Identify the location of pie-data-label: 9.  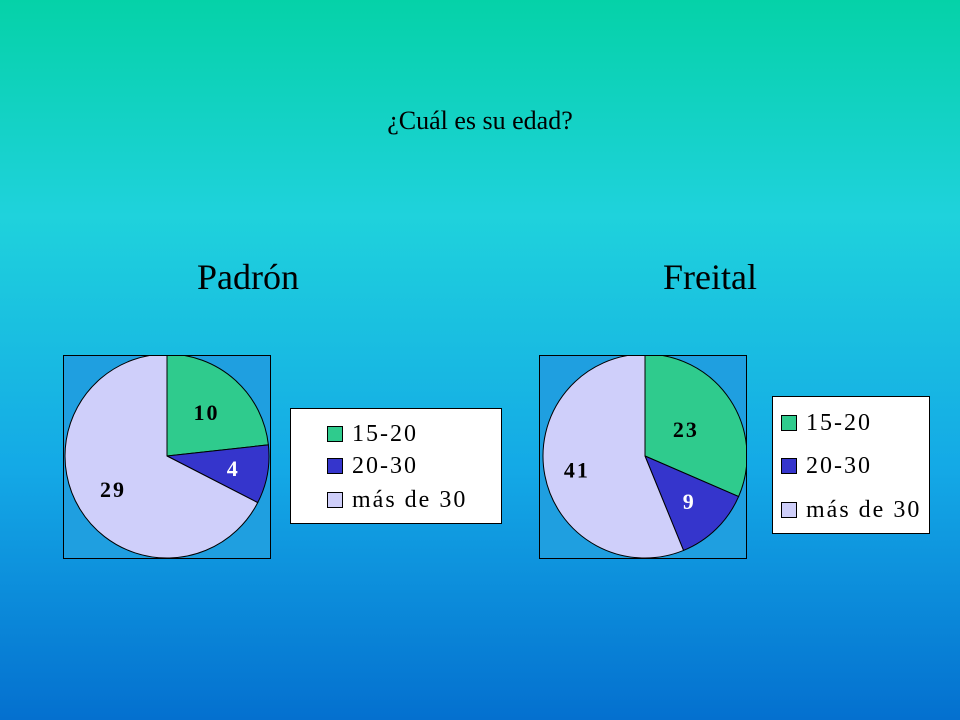
(689, 501).